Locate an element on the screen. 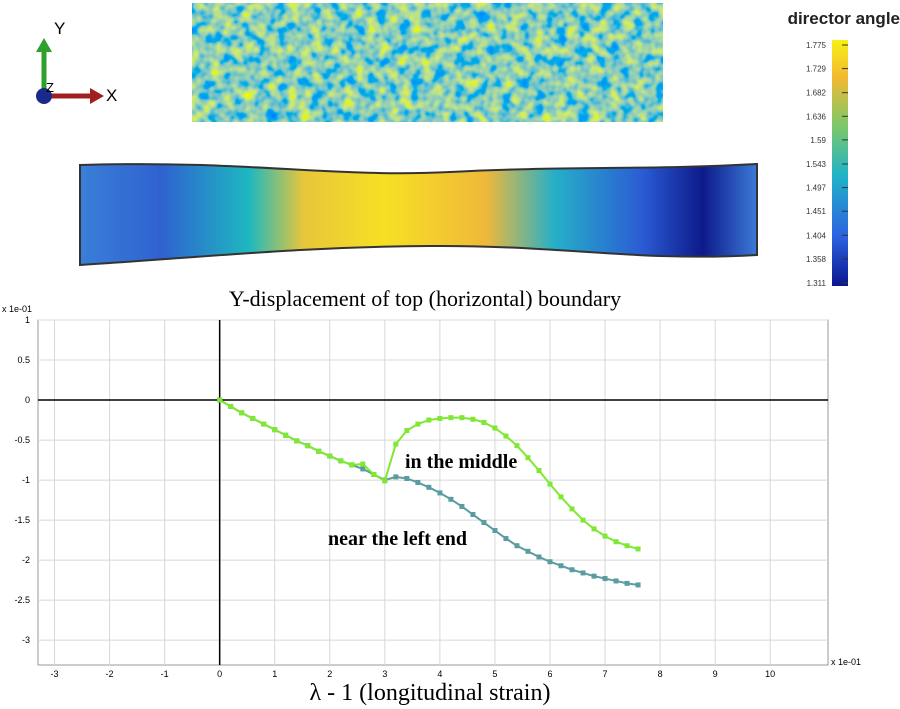  colorbar-tick-label: 1.729 is located at coordinates (816, 69).